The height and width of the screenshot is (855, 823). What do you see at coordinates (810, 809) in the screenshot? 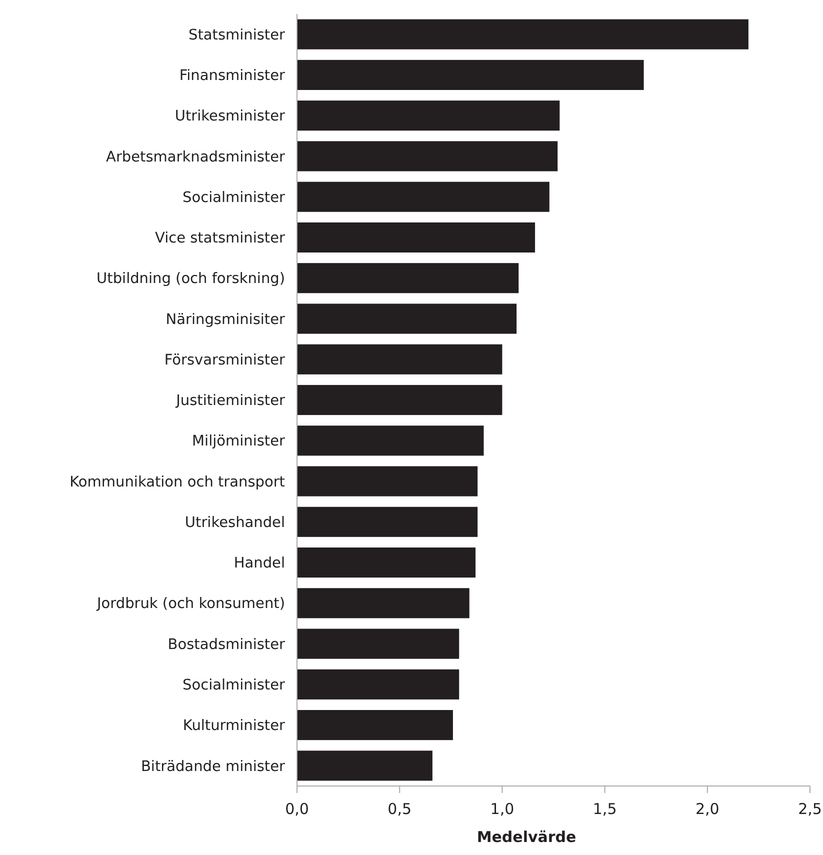
I see `x-tick-label: 2,5` at bounding box center [810, 809].